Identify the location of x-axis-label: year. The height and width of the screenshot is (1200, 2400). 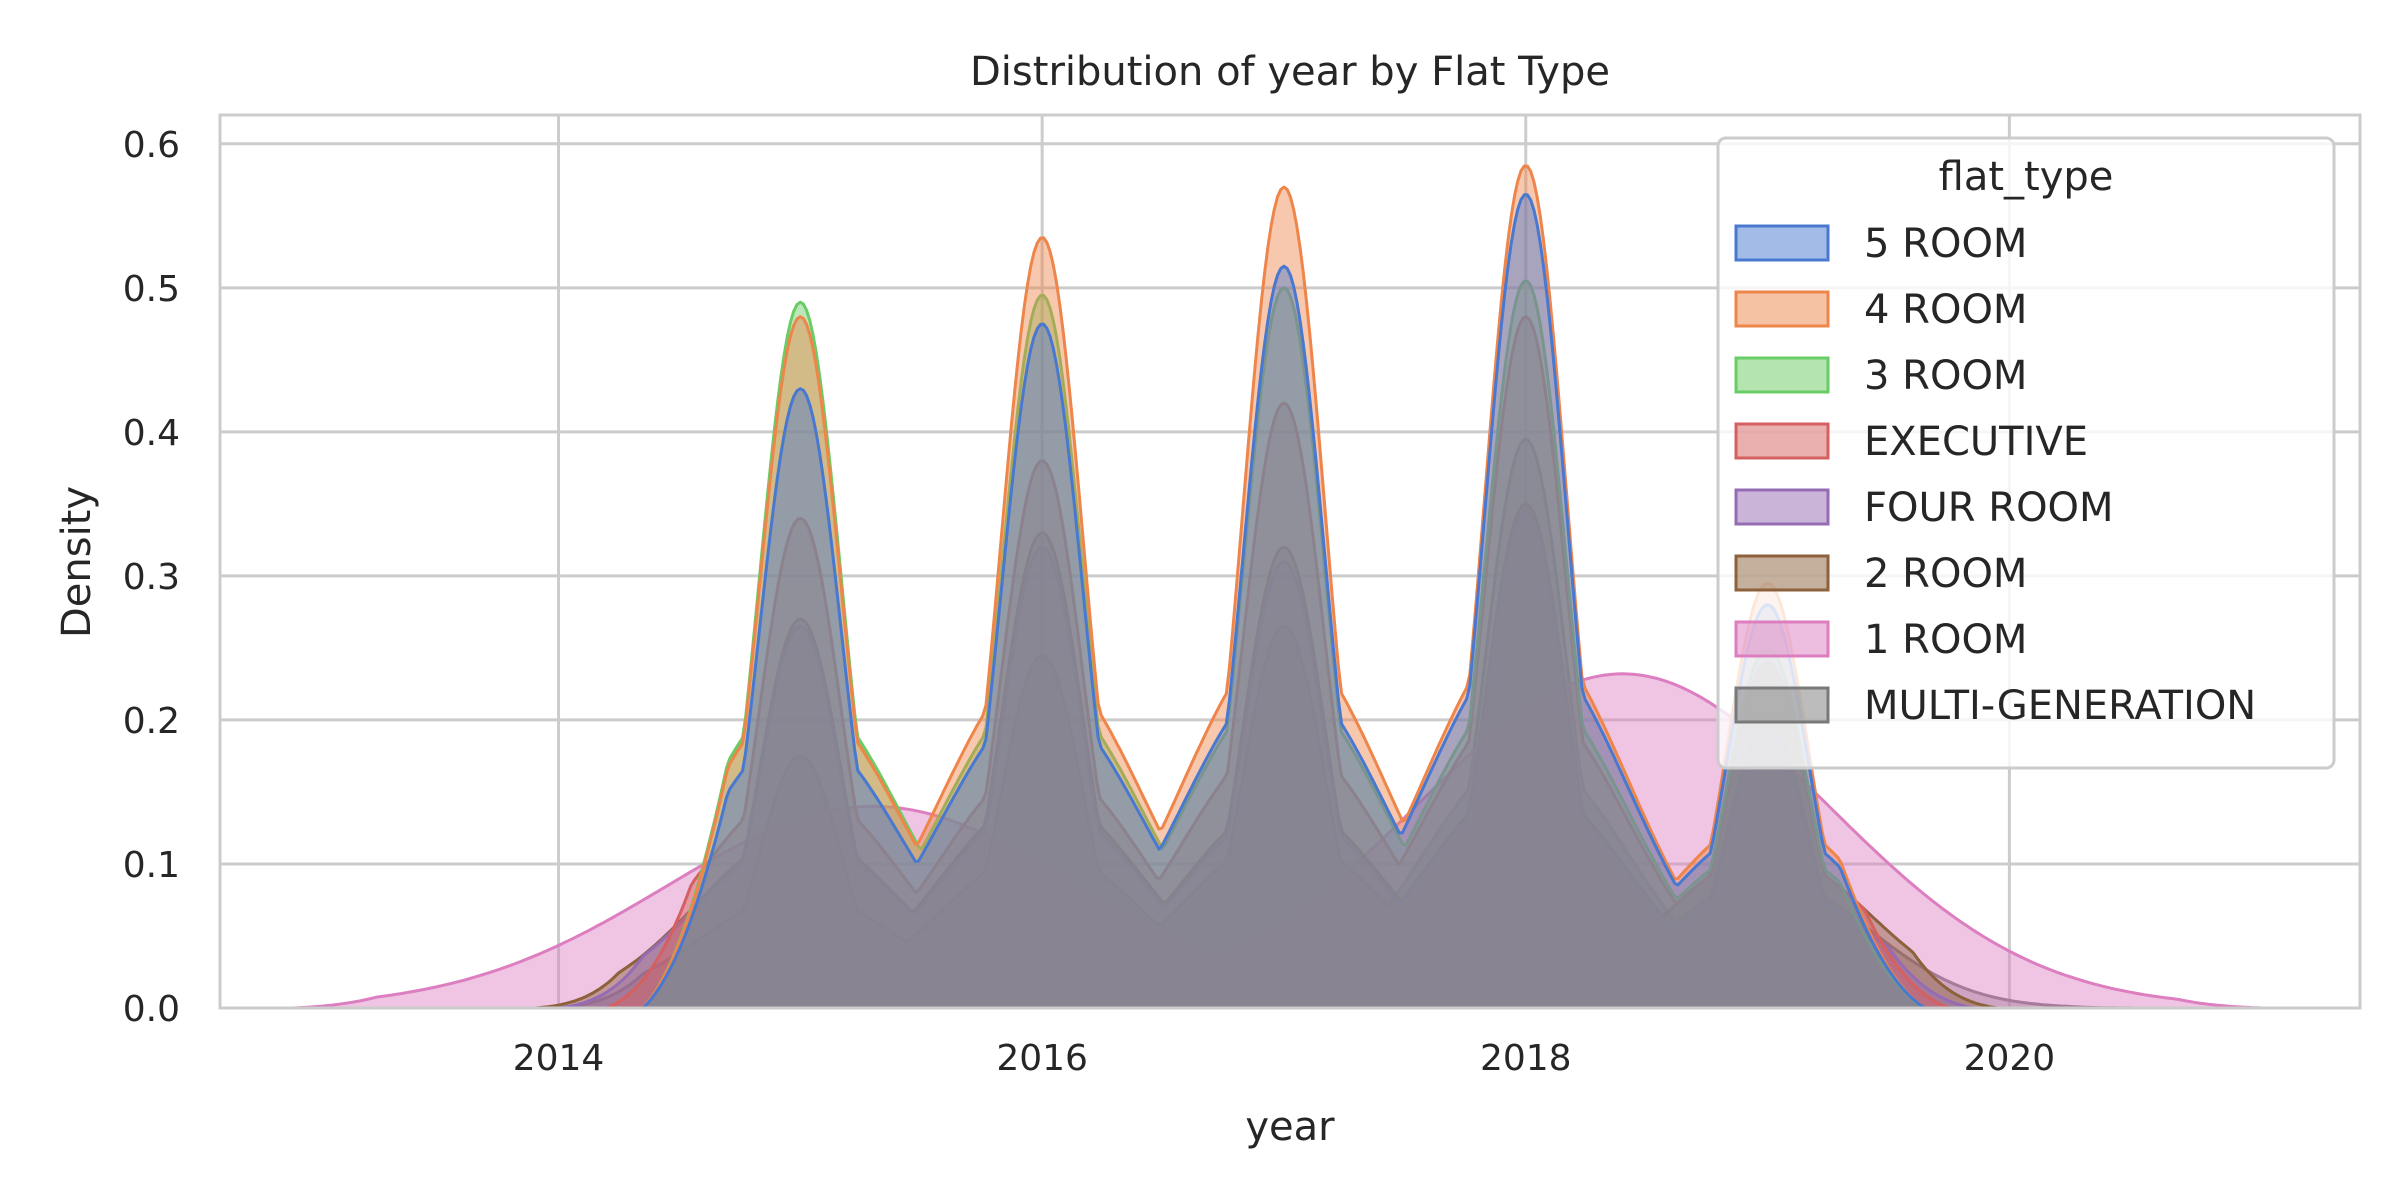
(1290, 1127).